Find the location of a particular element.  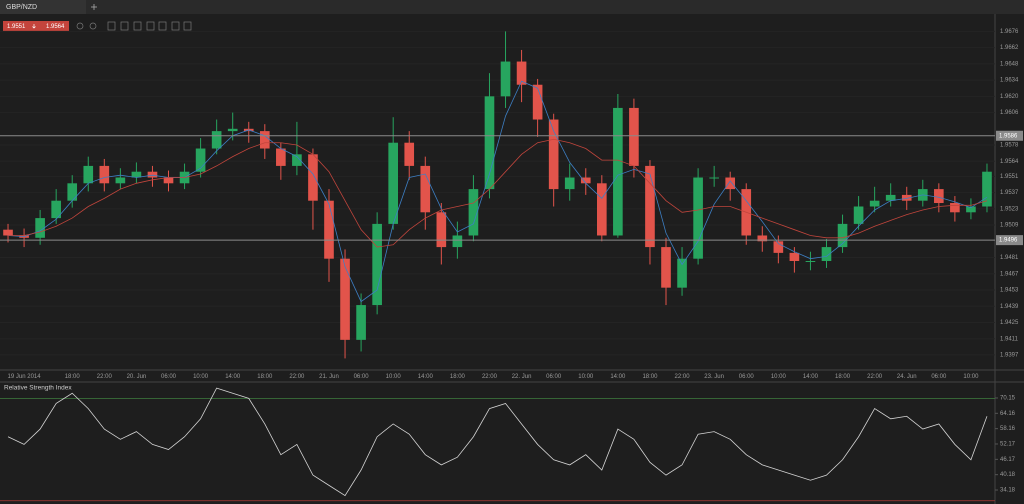

add-tab is located at coordinates (94, 7).